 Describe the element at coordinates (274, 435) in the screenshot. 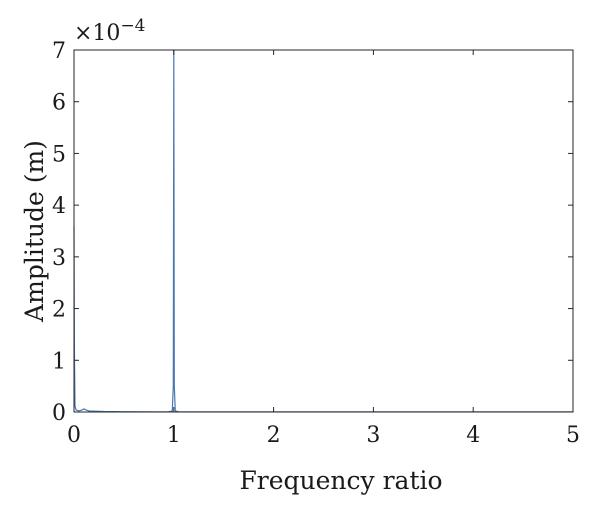

I see `x-tick-label: 2` at that location.